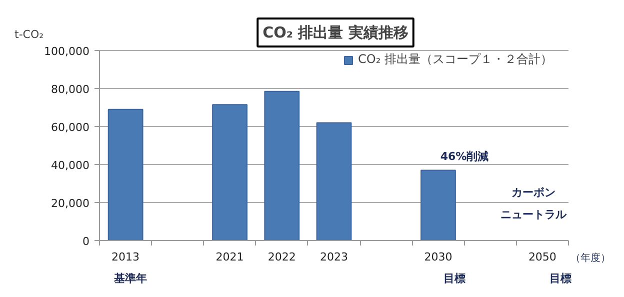 The width and height of the screenshot is (624, 297). I want to click on x-tick-label: 2023, so click(334, 257).